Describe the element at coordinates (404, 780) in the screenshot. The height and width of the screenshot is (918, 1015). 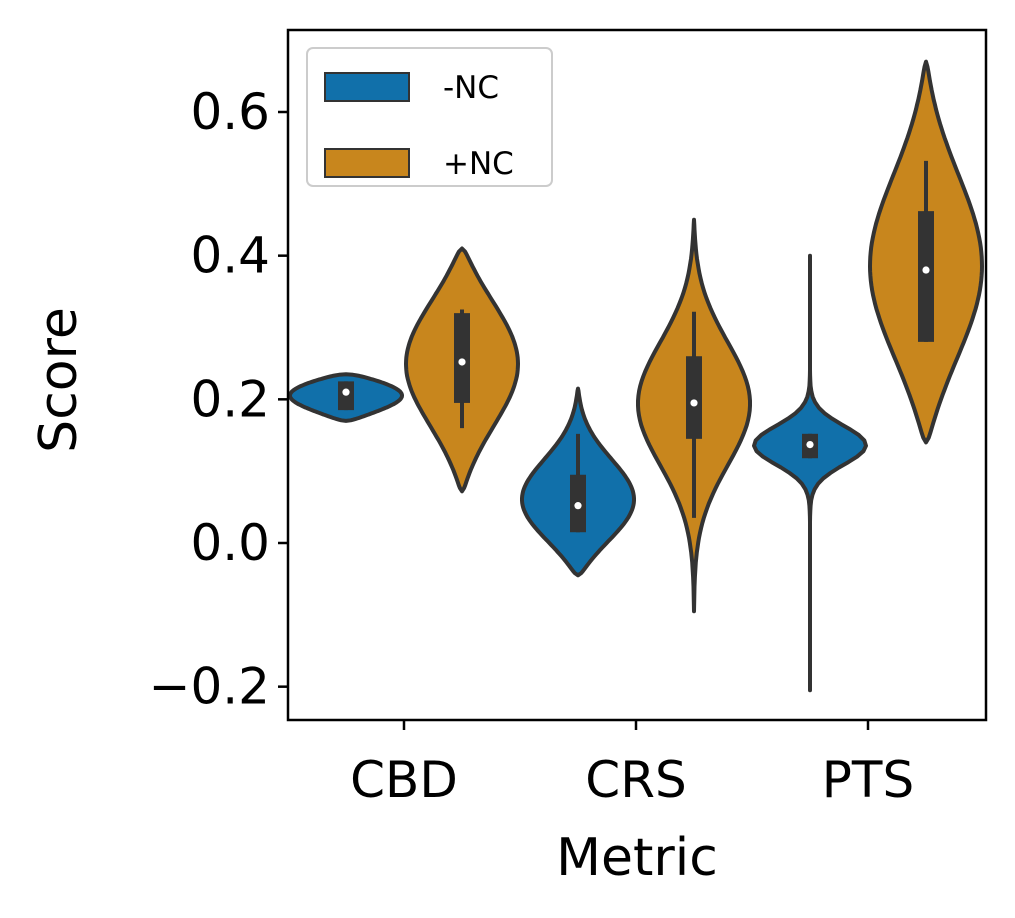
I see `x-tick-label: CBD` at that location.